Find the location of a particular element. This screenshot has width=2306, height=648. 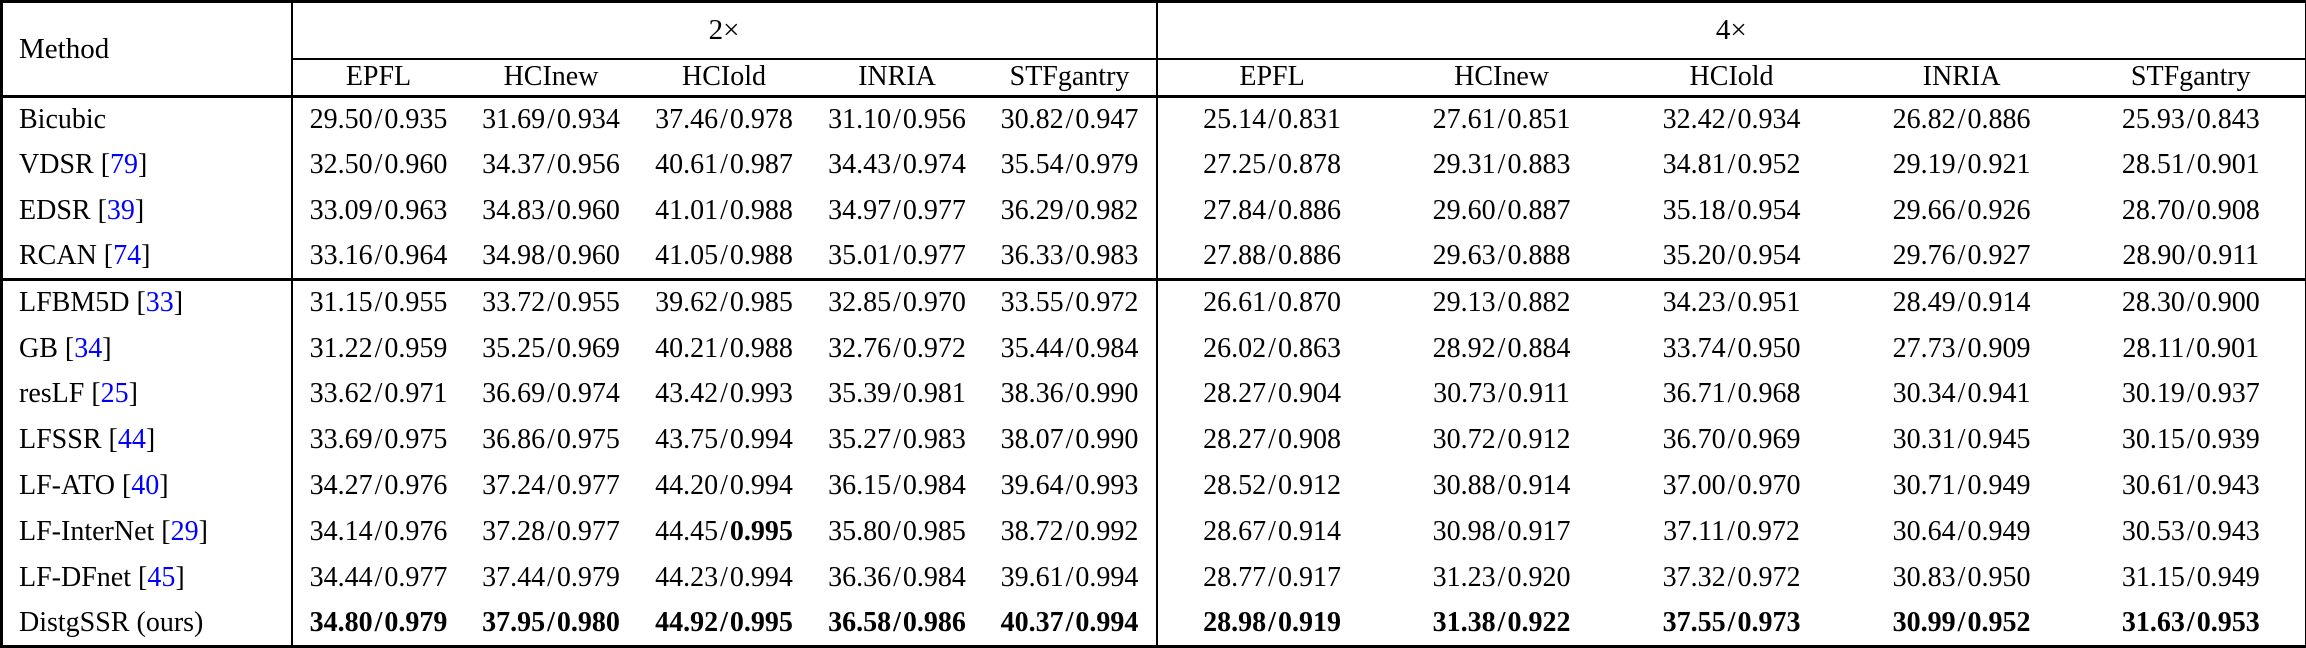

citation-link: 79 is located at coordinates (124, 165).